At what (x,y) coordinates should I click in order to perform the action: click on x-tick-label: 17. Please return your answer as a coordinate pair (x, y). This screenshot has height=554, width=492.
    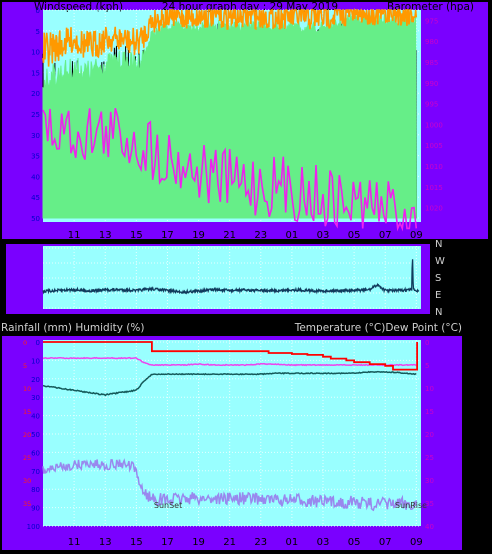
    Looking at the image, I should click on (167, 542).